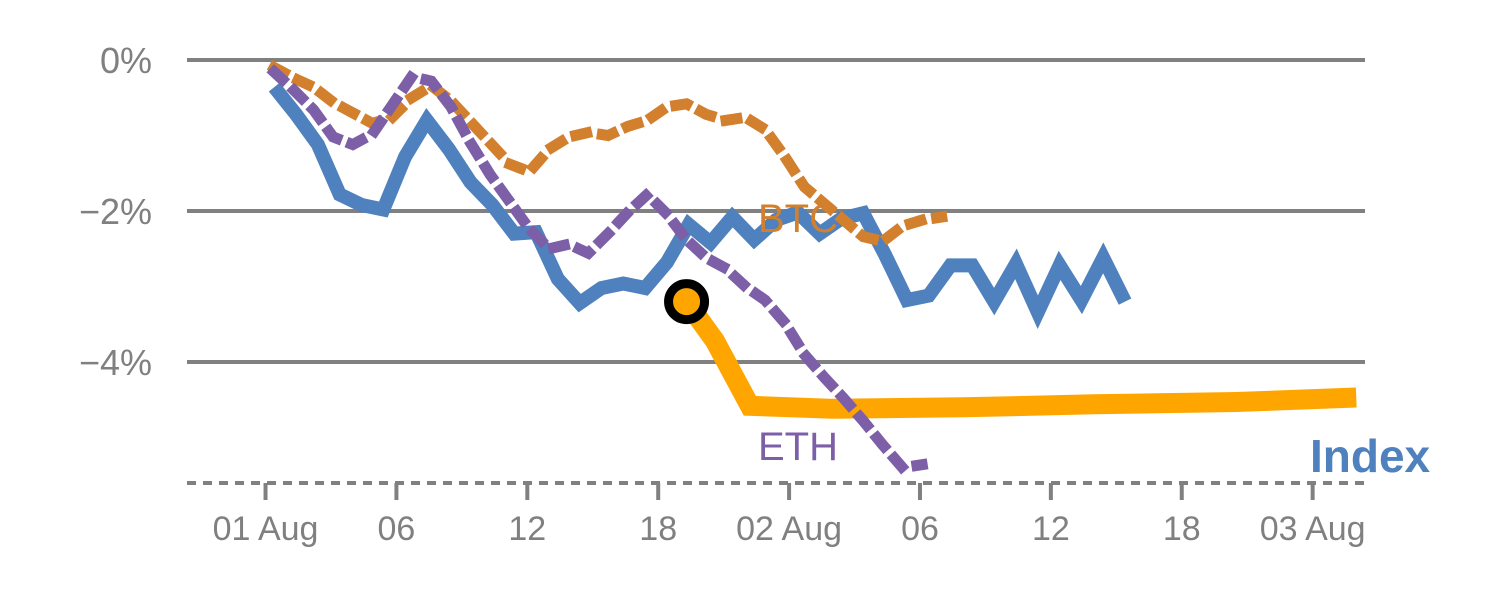 Image resolution: width=1500 pixels, height=600 pixels. What do you see at coordinates (1313, 529) in the screenshot?
I see `x-tick-label: 03 Aug` at bounding box center [1313, 529].